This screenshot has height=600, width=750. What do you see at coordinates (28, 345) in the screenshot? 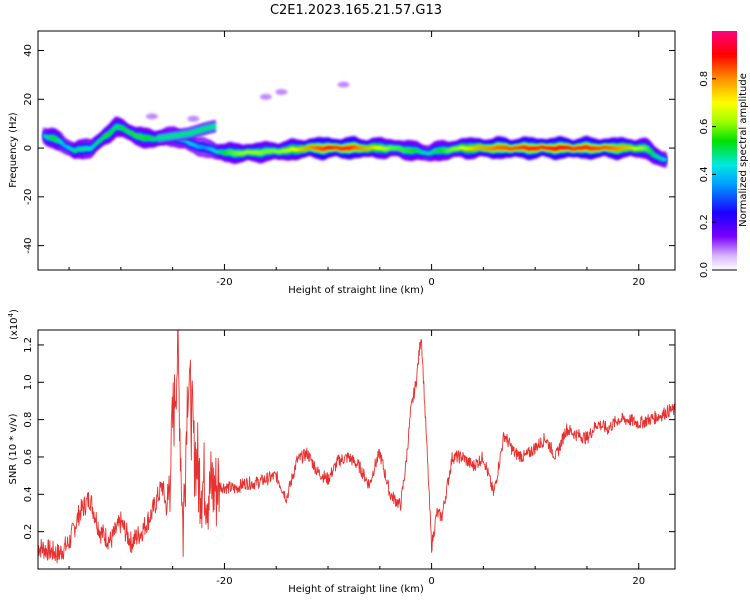
I see `y-tick-label: 1.2` at bounding box center [28, 345].